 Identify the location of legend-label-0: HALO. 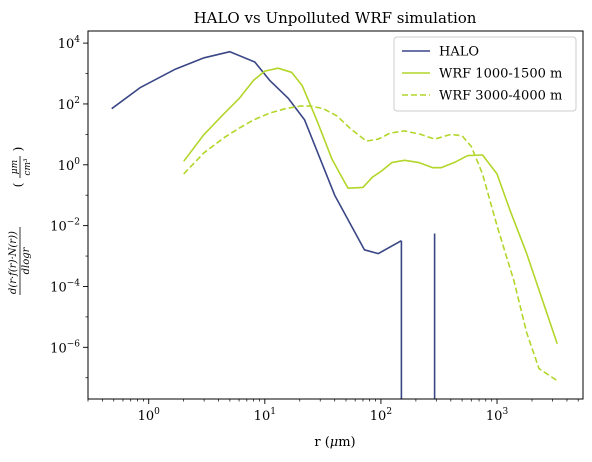
(459, 52).